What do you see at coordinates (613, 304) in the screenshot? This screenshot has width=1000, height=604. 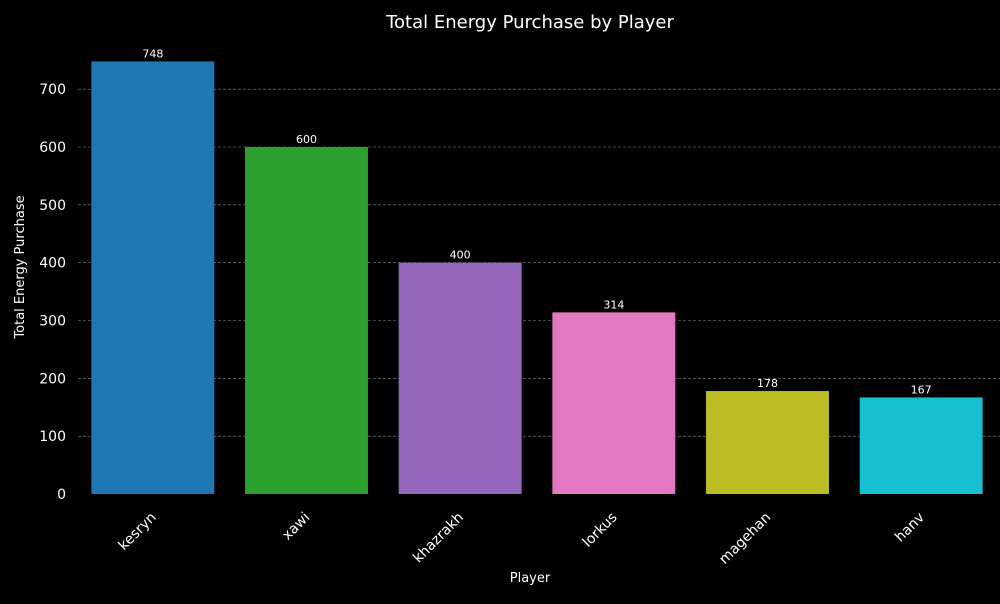 I see `bar-value-label: 314` at bounding box center [613, 304].